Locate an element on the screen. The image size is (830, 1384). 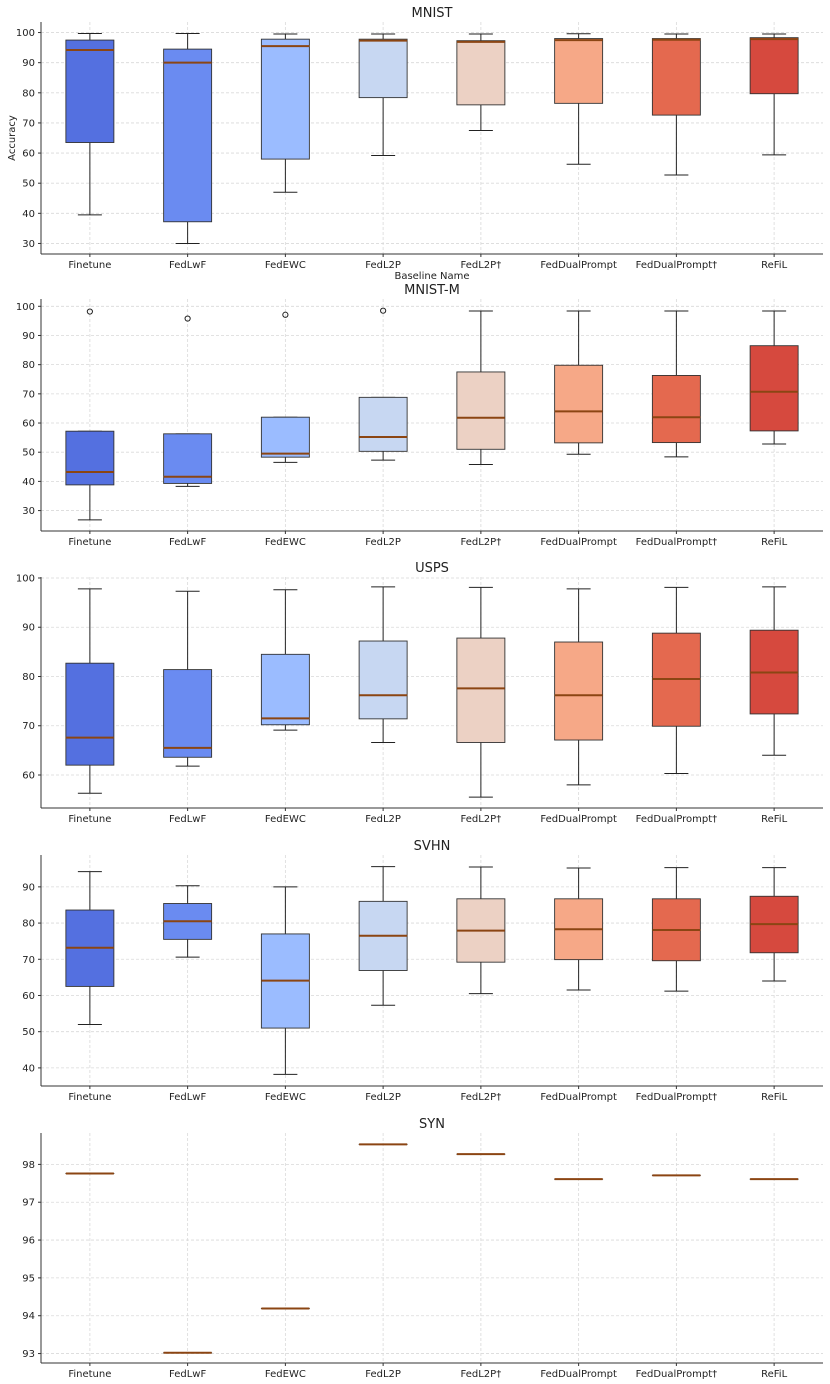
subplot-title: MNIST is located at coordinates (432, 13).